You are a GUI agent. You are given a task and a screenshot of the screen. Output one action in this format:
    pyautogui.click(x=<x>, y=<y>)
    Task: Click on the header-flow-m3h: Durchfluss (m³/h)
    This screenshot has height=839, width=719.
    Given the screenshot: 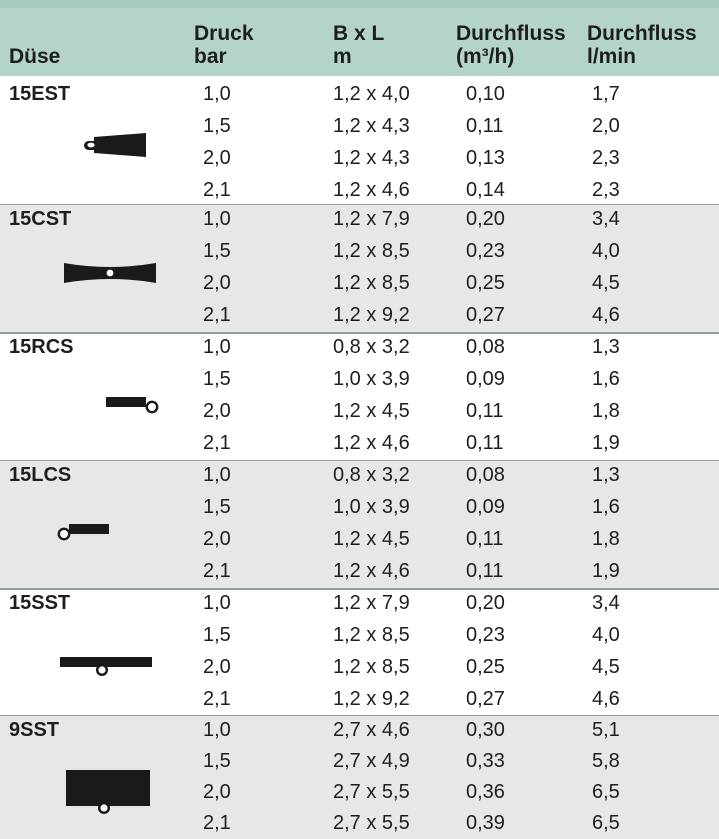 What is the action you would take?
    pyautogui.click(x=511, y=45)
    